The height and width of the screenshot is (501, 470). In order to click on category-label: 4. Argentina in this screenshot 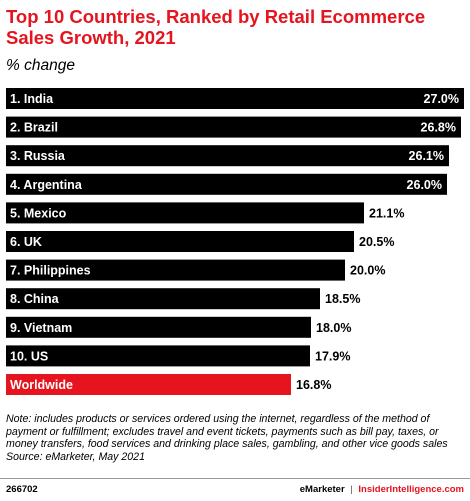, I will do `click(46, 185)`.